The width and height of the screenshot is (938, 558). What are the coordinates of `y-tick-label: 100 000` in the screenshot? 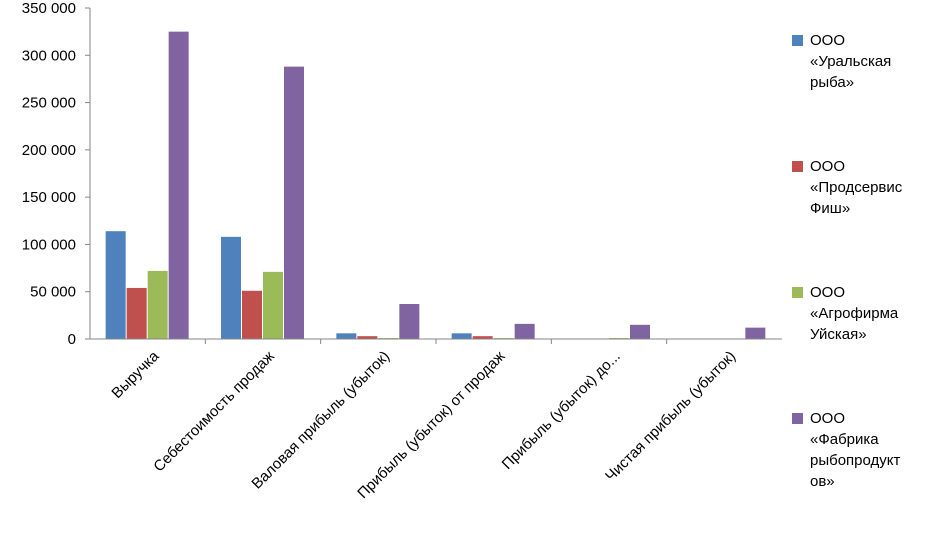 It's located at (49, 244).